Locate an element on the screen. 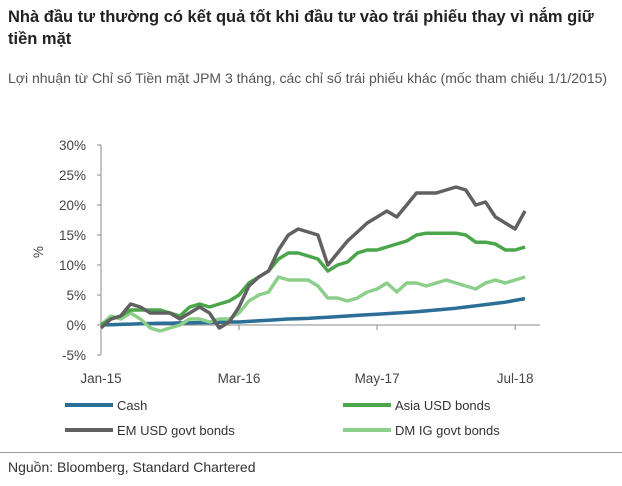 The width and height of the screenshot is (622, 486). series-line-asia-usd-bonds is located at coordinates (313, 279).